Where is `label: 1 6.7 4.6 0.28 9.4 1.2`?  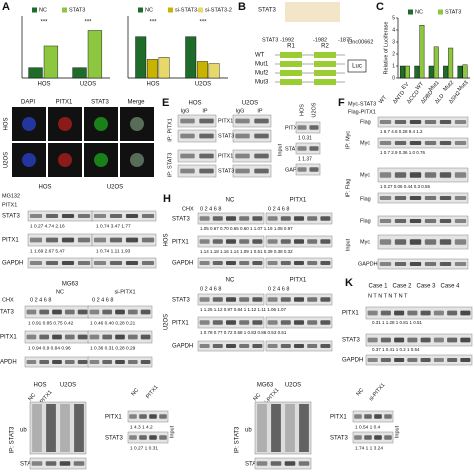
label: 1 6.7 4.6 0.28 9.4 1.2 is located at coordinates (401, 131).